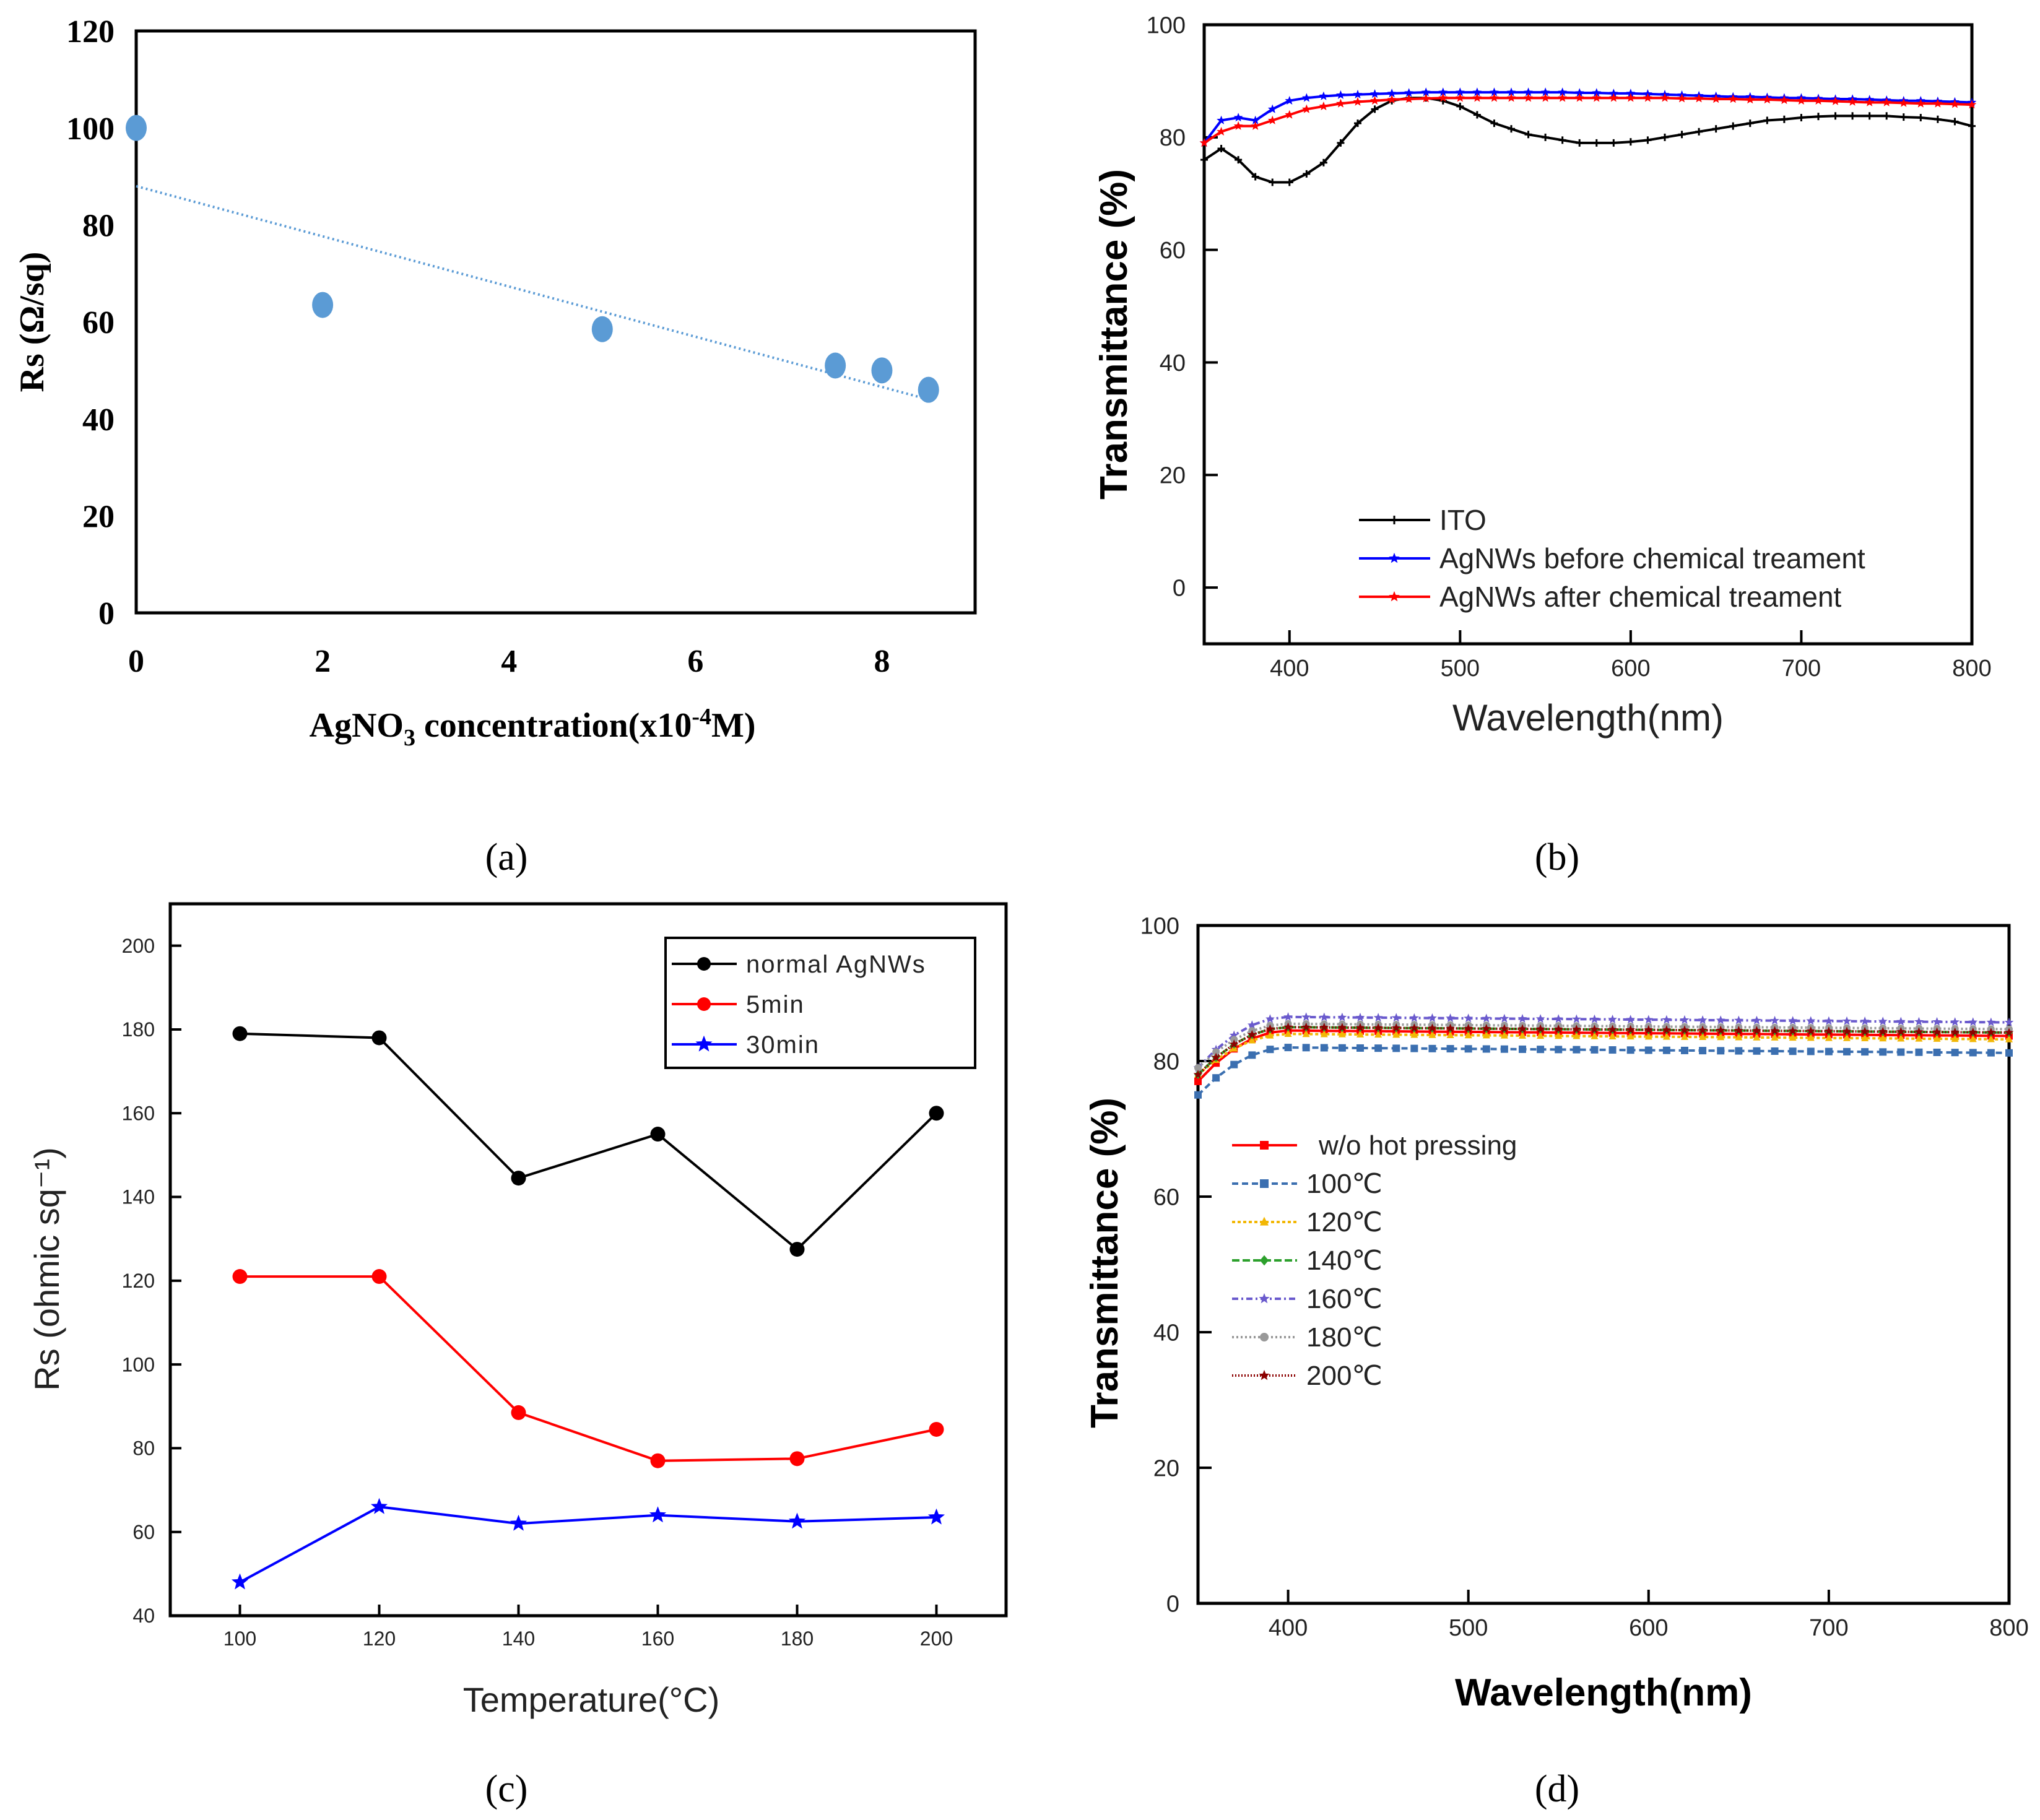 The width and height of the screenshot is (2040, 1820). I want to click on chart-b-xtick-label: 700, so click(1801, 669).